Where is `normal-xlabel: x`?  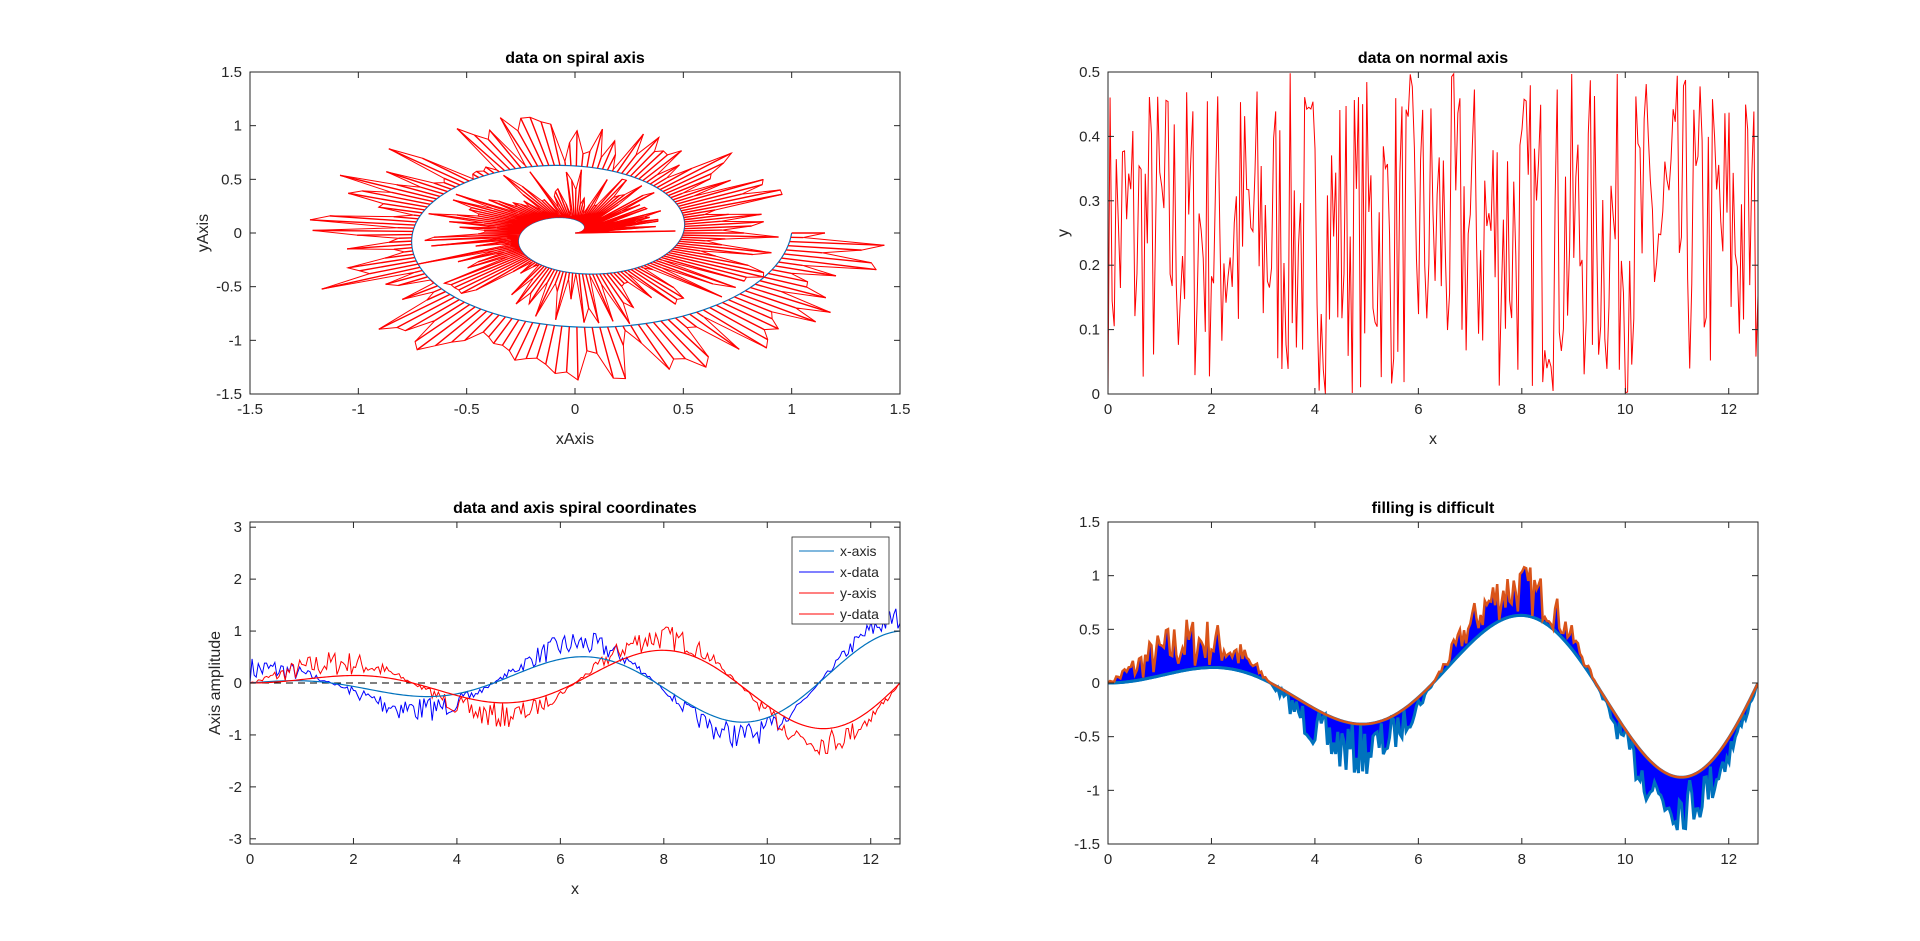 normal-xlabel: x is located at coordinates (1433, 439).